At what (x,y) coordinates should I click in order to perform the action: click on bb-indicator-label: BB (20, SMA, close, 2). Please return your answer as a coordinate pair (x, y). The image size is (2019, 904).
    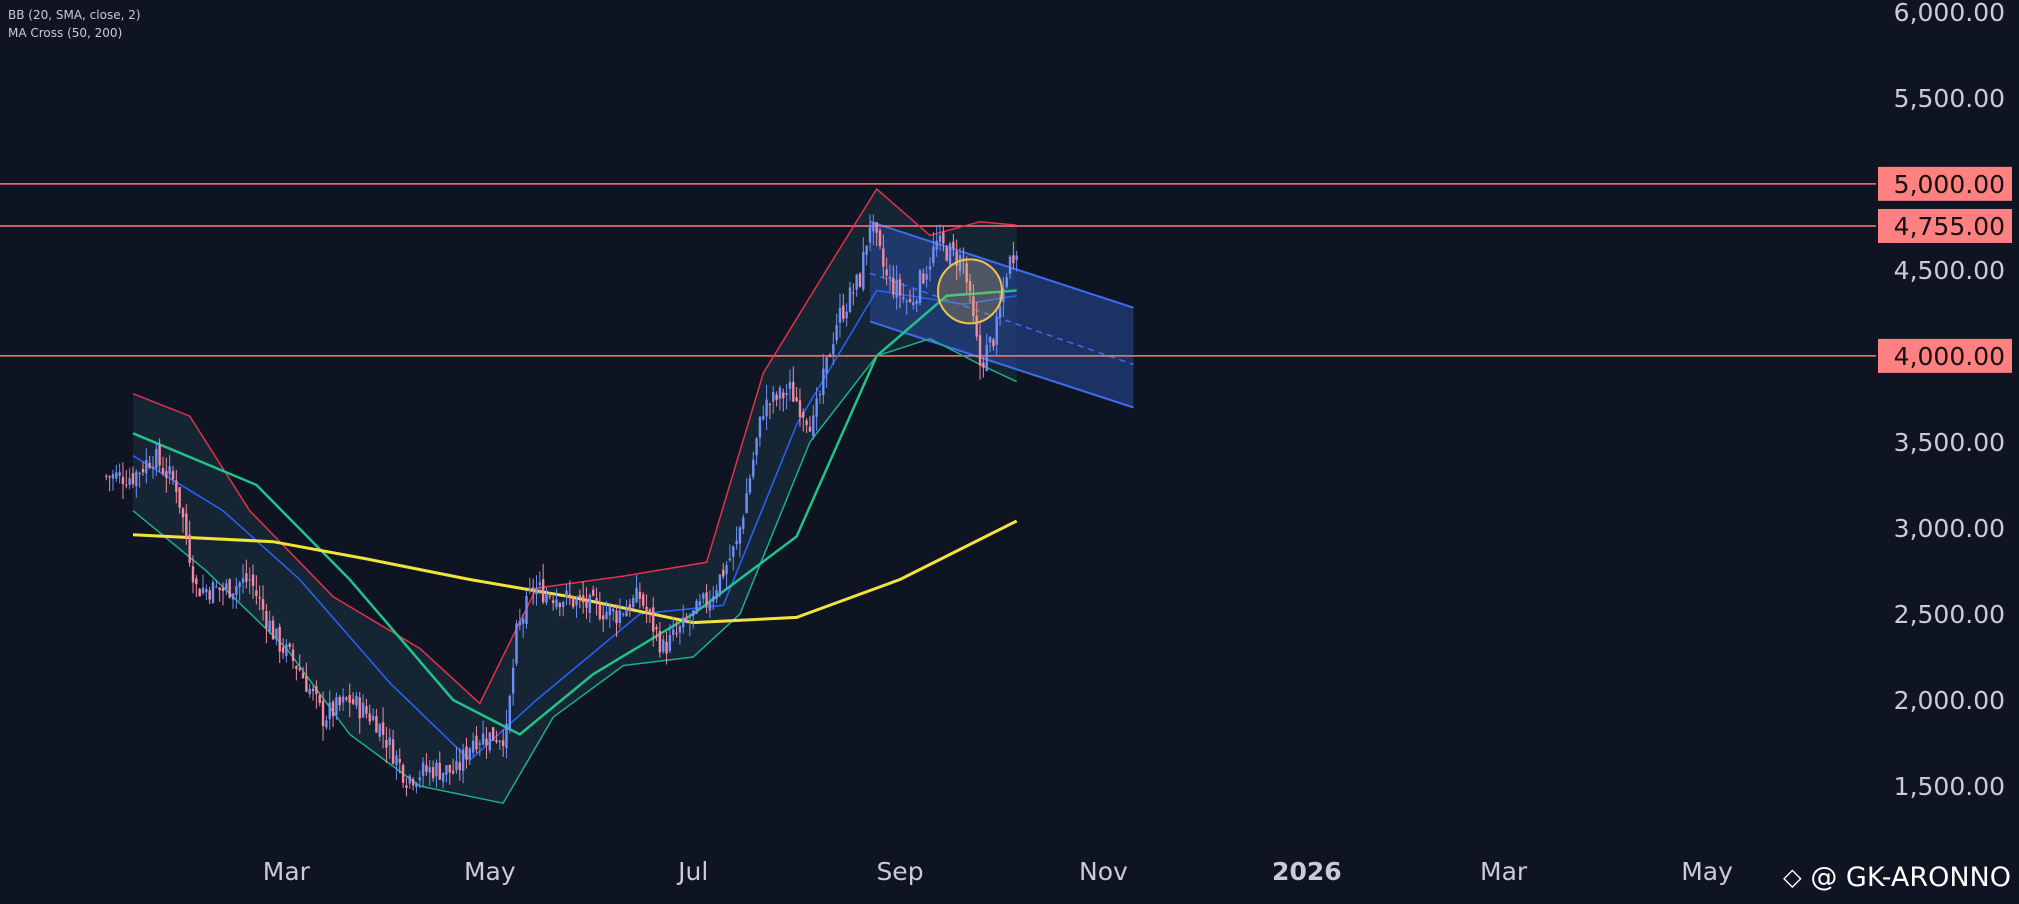
    Looking at the image, I should click on (74, 15).